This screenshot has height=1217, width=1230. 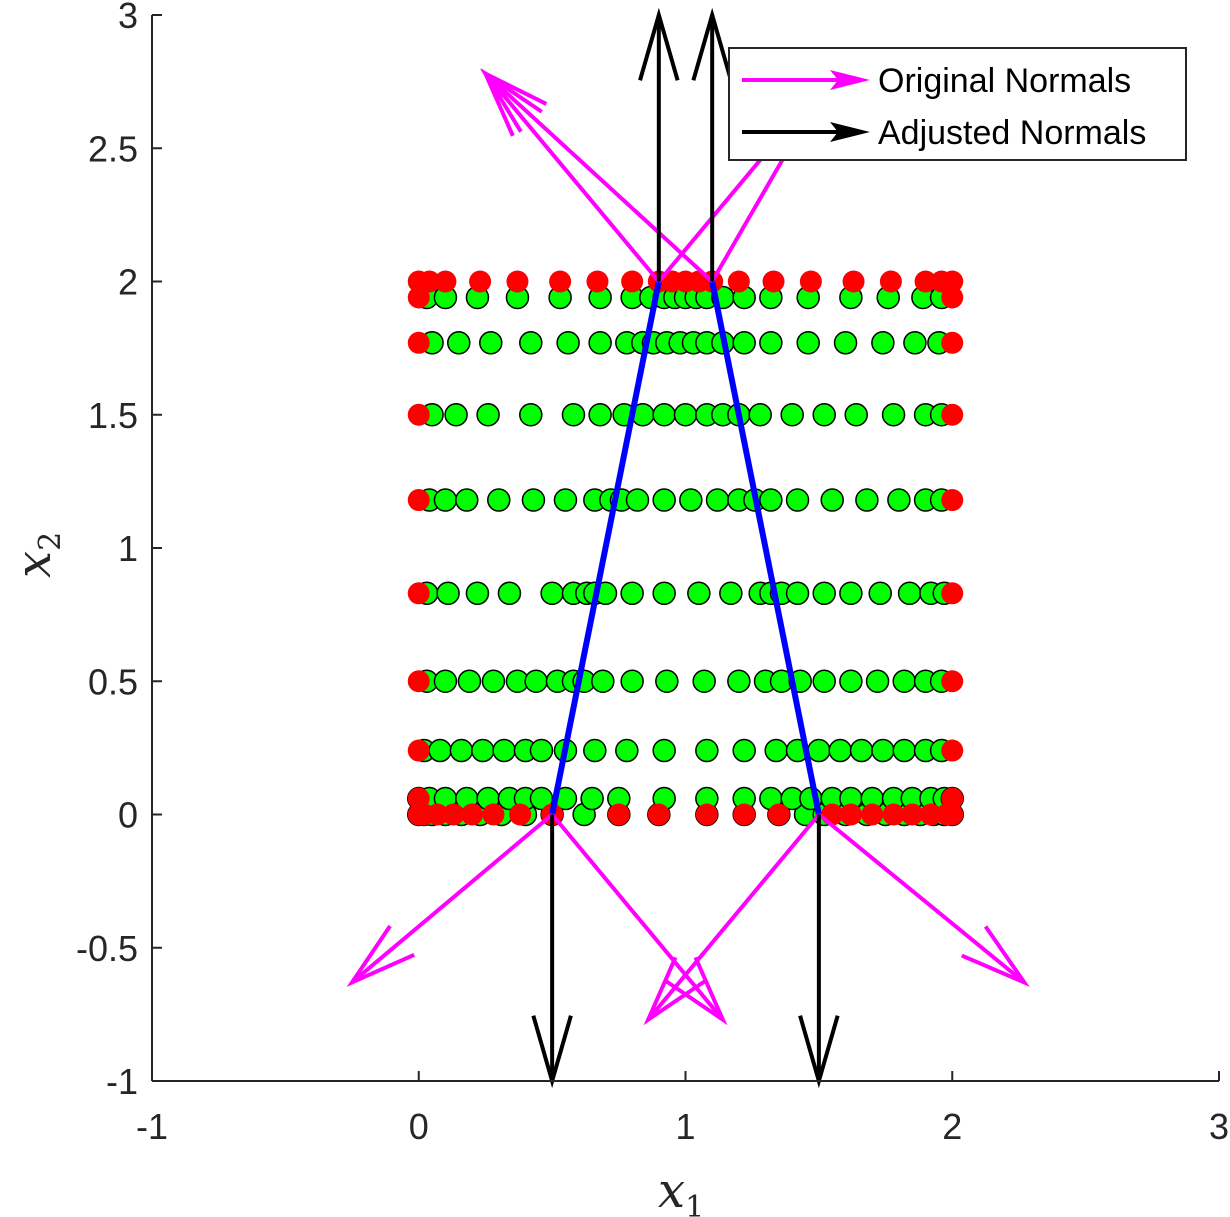 What do you see at coordinates (122, 1081) in the screenshot?
I see `y-tick-label: -1` at bounding box center [122, 1081].